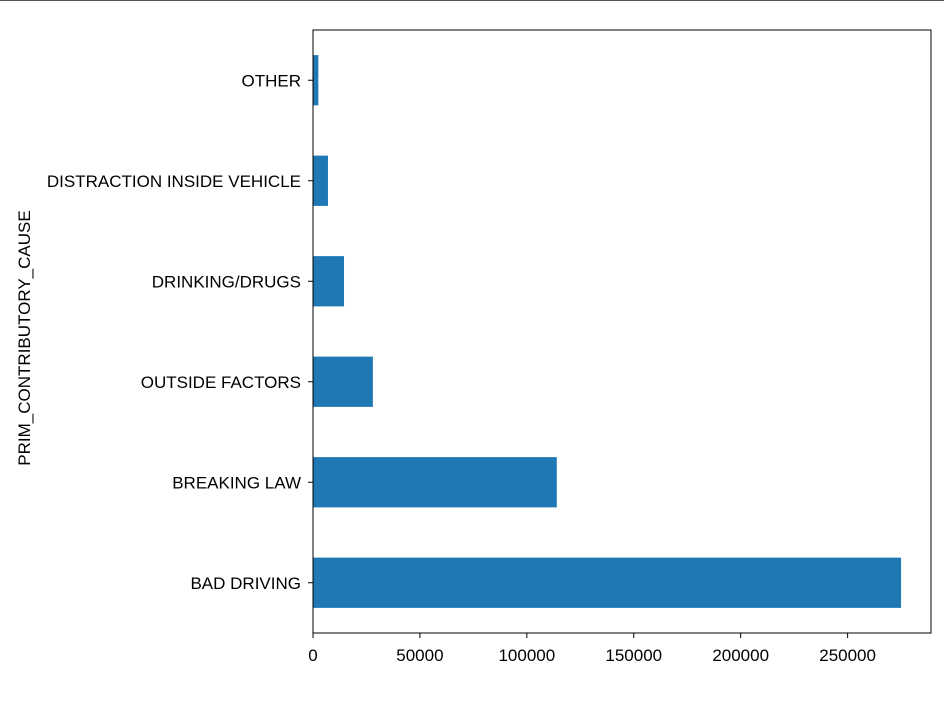 This screenshot has height=702, width=944. Describe the element at coordinates (435, 482) in the screenshot. I see `bar-breaking-law` at that location.